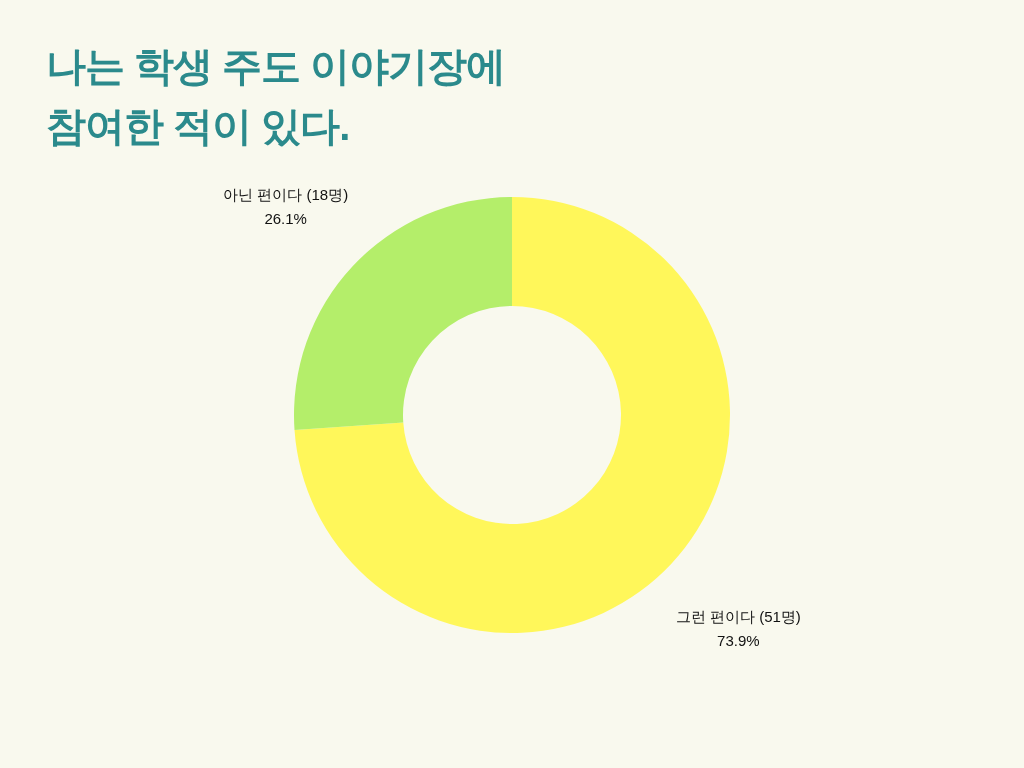 Image resolution: width=1024 pixels, height=768 pixels. Describe the element at coordinates (276, 96) in the screenshot. I see `chart-title: 나는 학생 주도 이야기장에 참여한 적이 있다.` at that location.